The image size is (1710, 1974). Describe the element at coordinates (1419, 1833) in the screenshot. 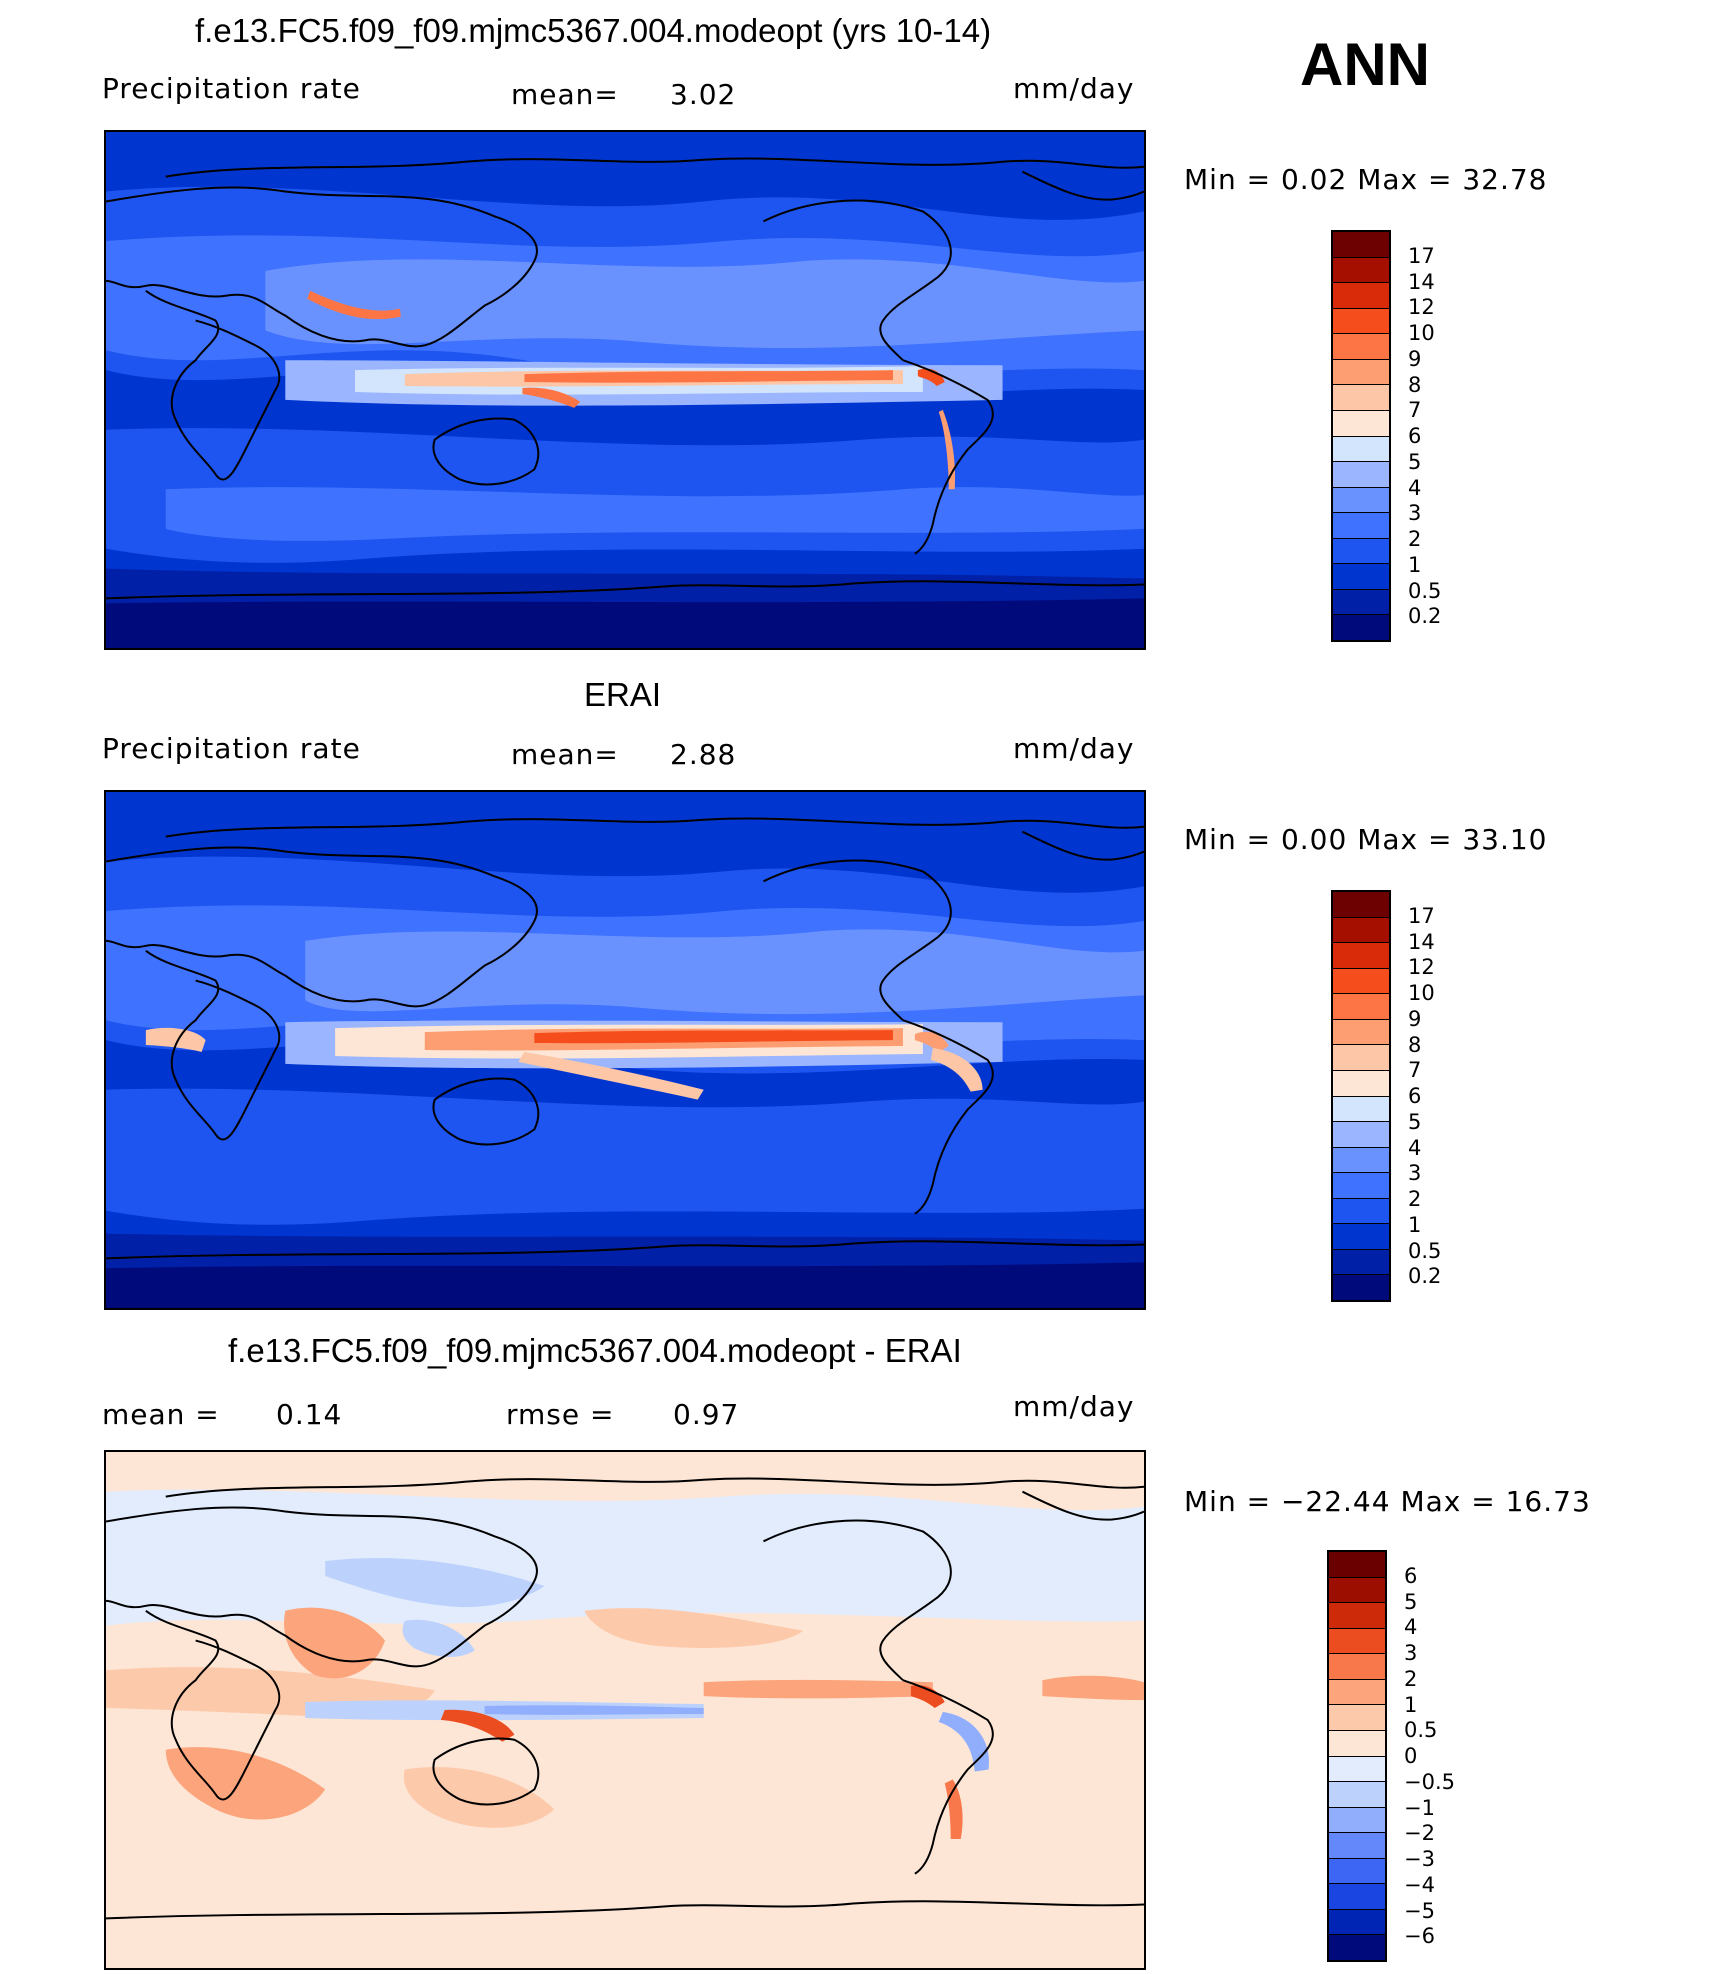

I see `colorbar-tick-label: −2` at that location.